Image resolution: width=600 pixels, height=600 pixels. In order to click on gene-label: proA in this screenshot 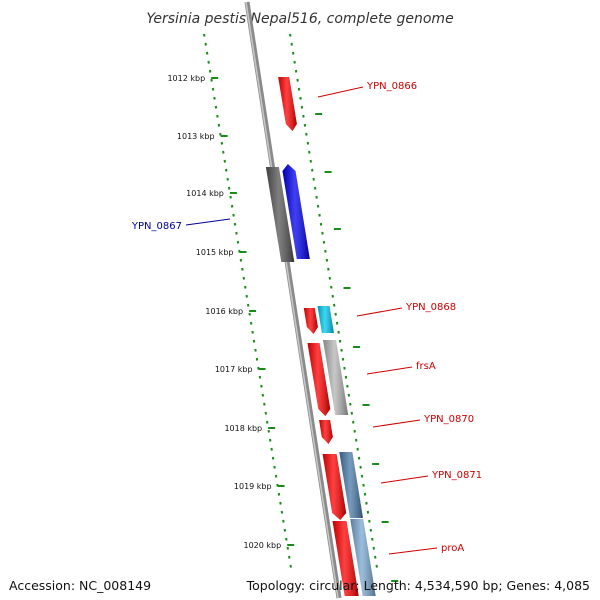, I will do `click(452, 548)`.